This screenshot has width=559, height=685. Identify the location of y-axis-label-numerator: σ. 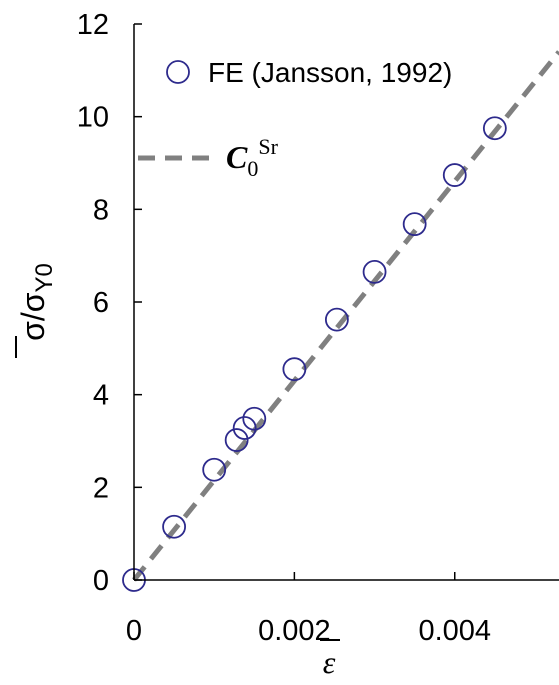
(33, 331).